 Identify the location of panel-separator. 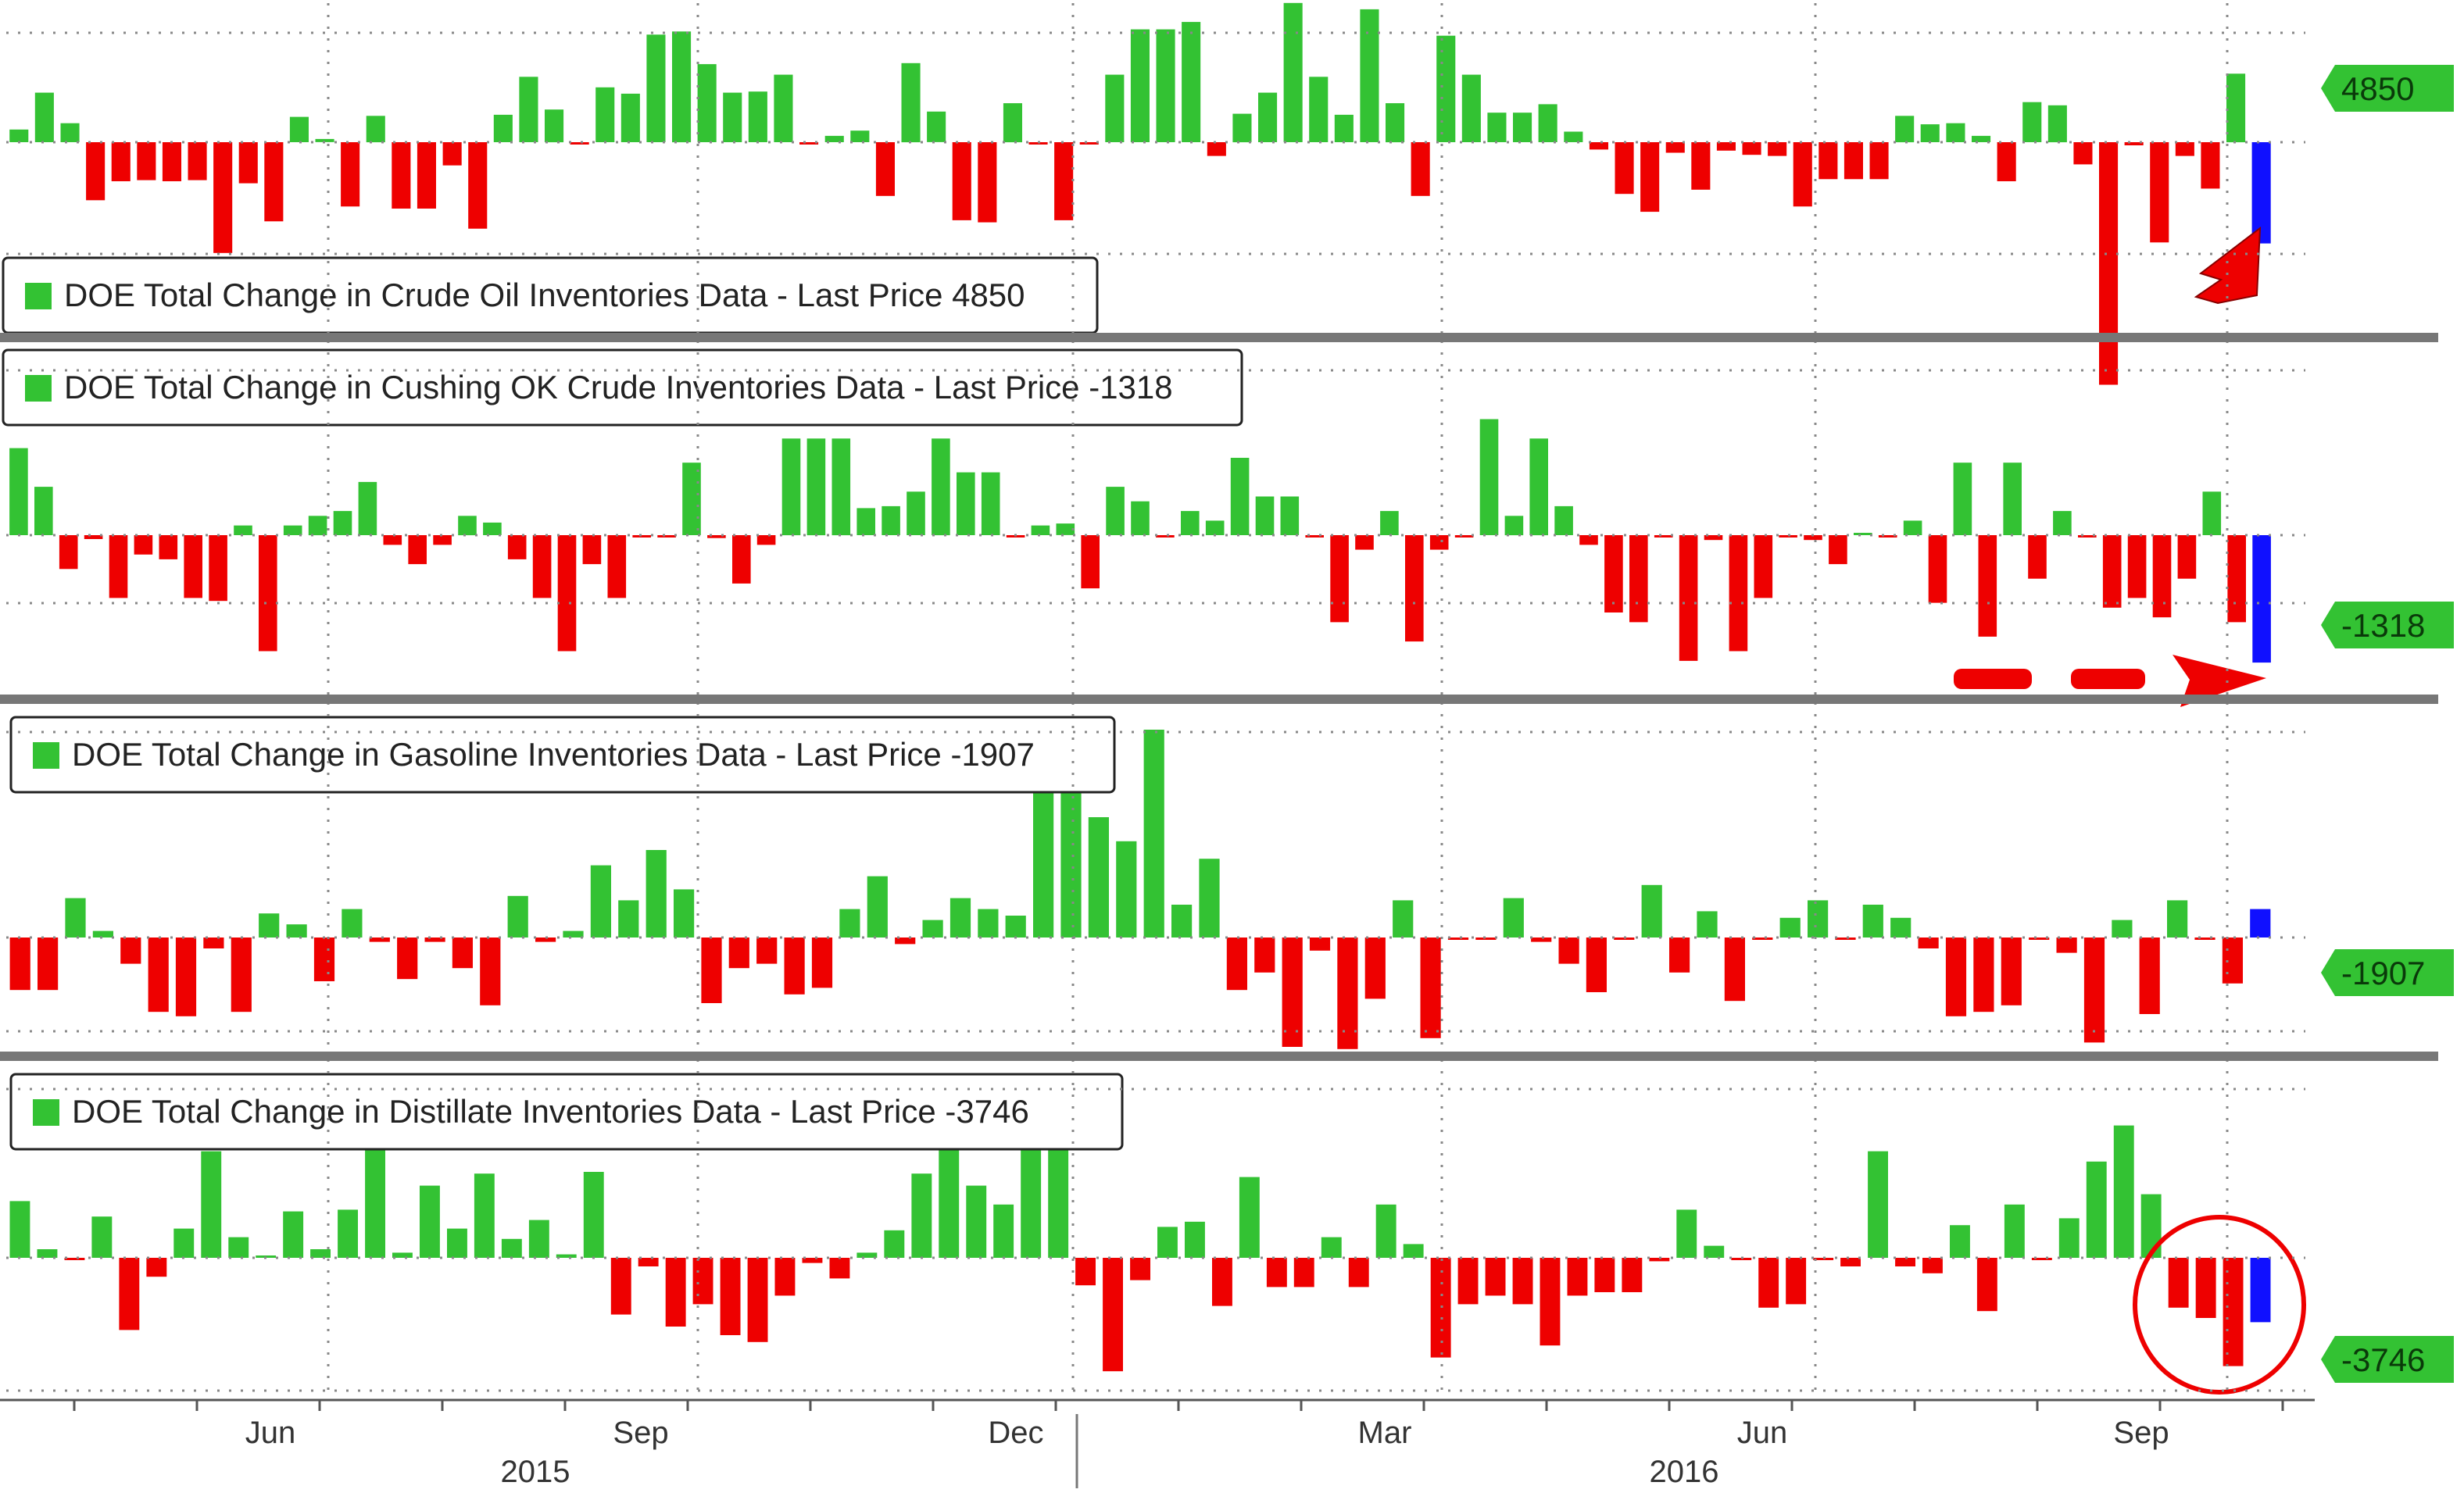
(1219, 699).